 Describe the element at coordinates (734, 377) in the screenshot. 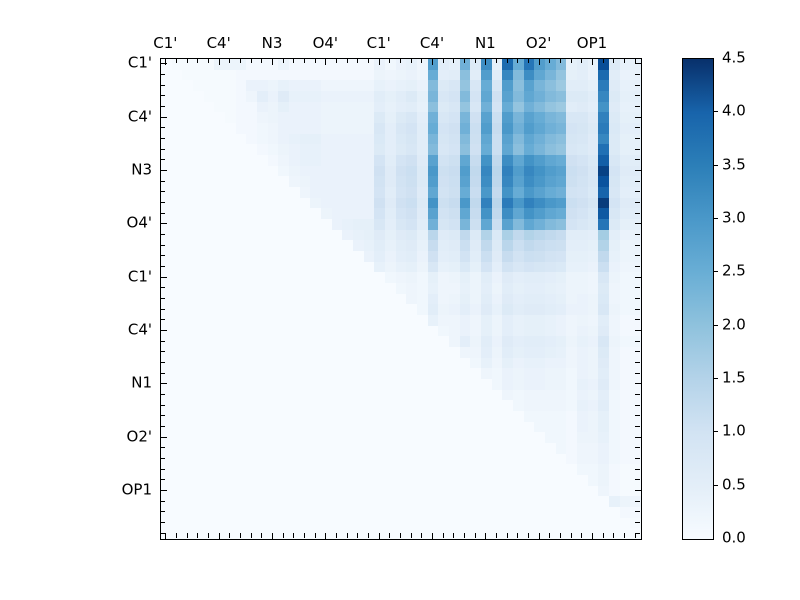

I see `colorbar-tick-label: 1.5` at that location.